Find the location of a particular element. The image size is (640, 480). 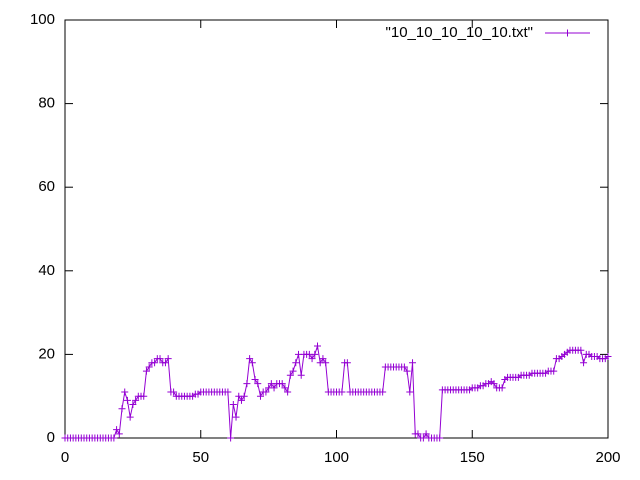

legend-label: "10_10_10_10_10.txt" is located at coordinates (459, 32).